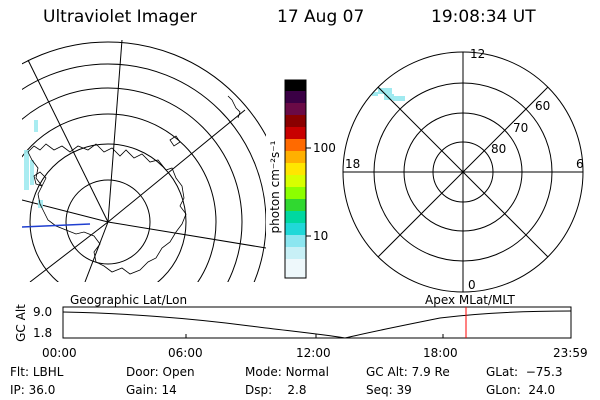  I want to click on mlt-label-6: 6, so click(580, 164).